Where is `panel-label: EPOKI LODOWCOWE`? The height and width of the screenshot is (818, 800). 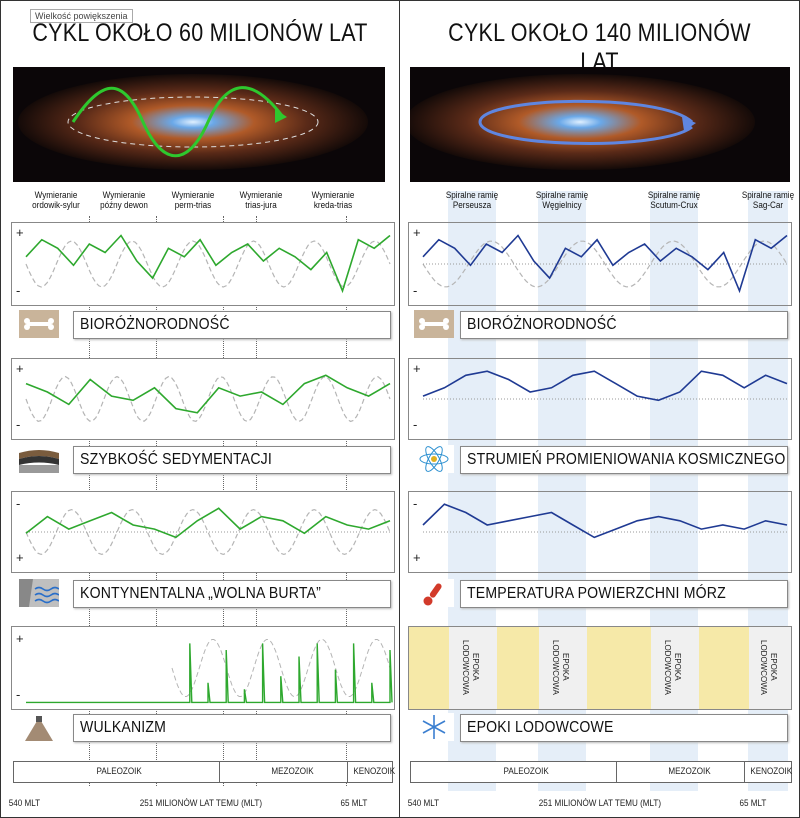
panel-label: EPOKI LODOWCOWE is located at coordinates (624, 728).